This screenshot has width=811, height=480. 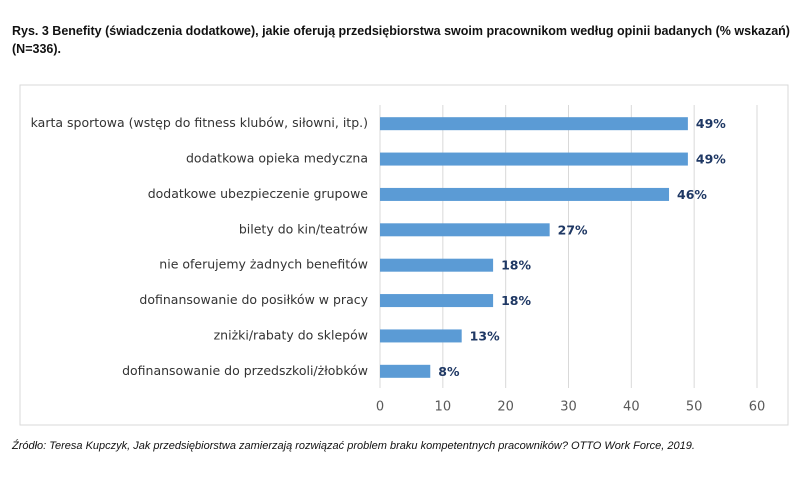 What do you see at coordinates (757, 407) in the screenshot?
I see `x-tick-label: 60` at bounding box center [757, 407].